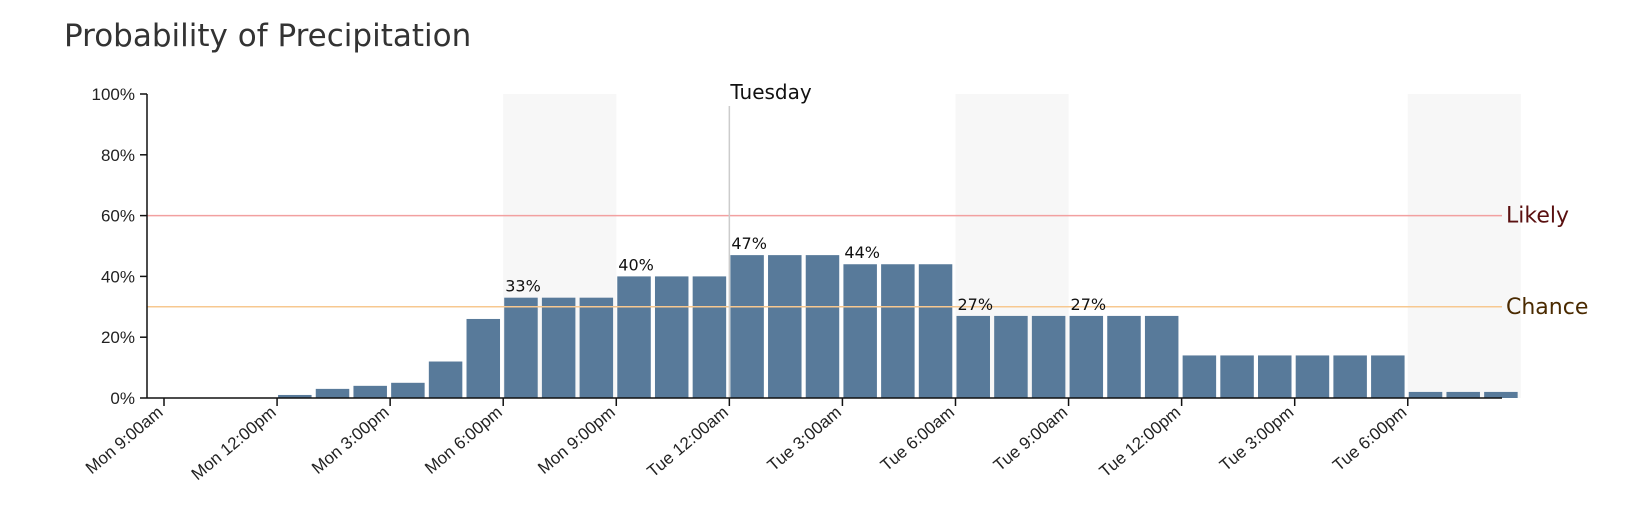 The width and height of the screenshot is (1644, 514). I want to click on likely-label: Likely, so click(1537, 216).